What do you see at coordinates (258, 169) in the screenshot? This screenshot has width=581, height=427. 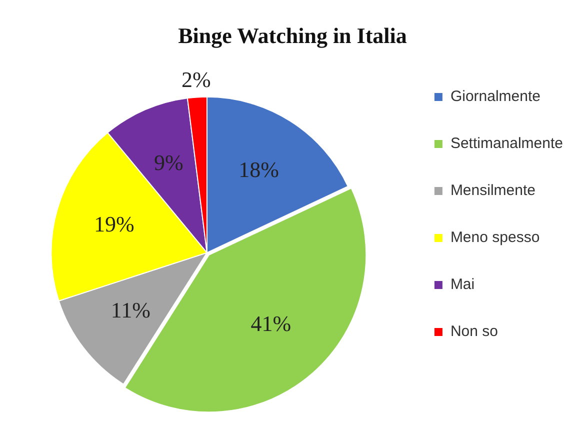 I see `data-label: 18%` at bounding box center [258, 169].